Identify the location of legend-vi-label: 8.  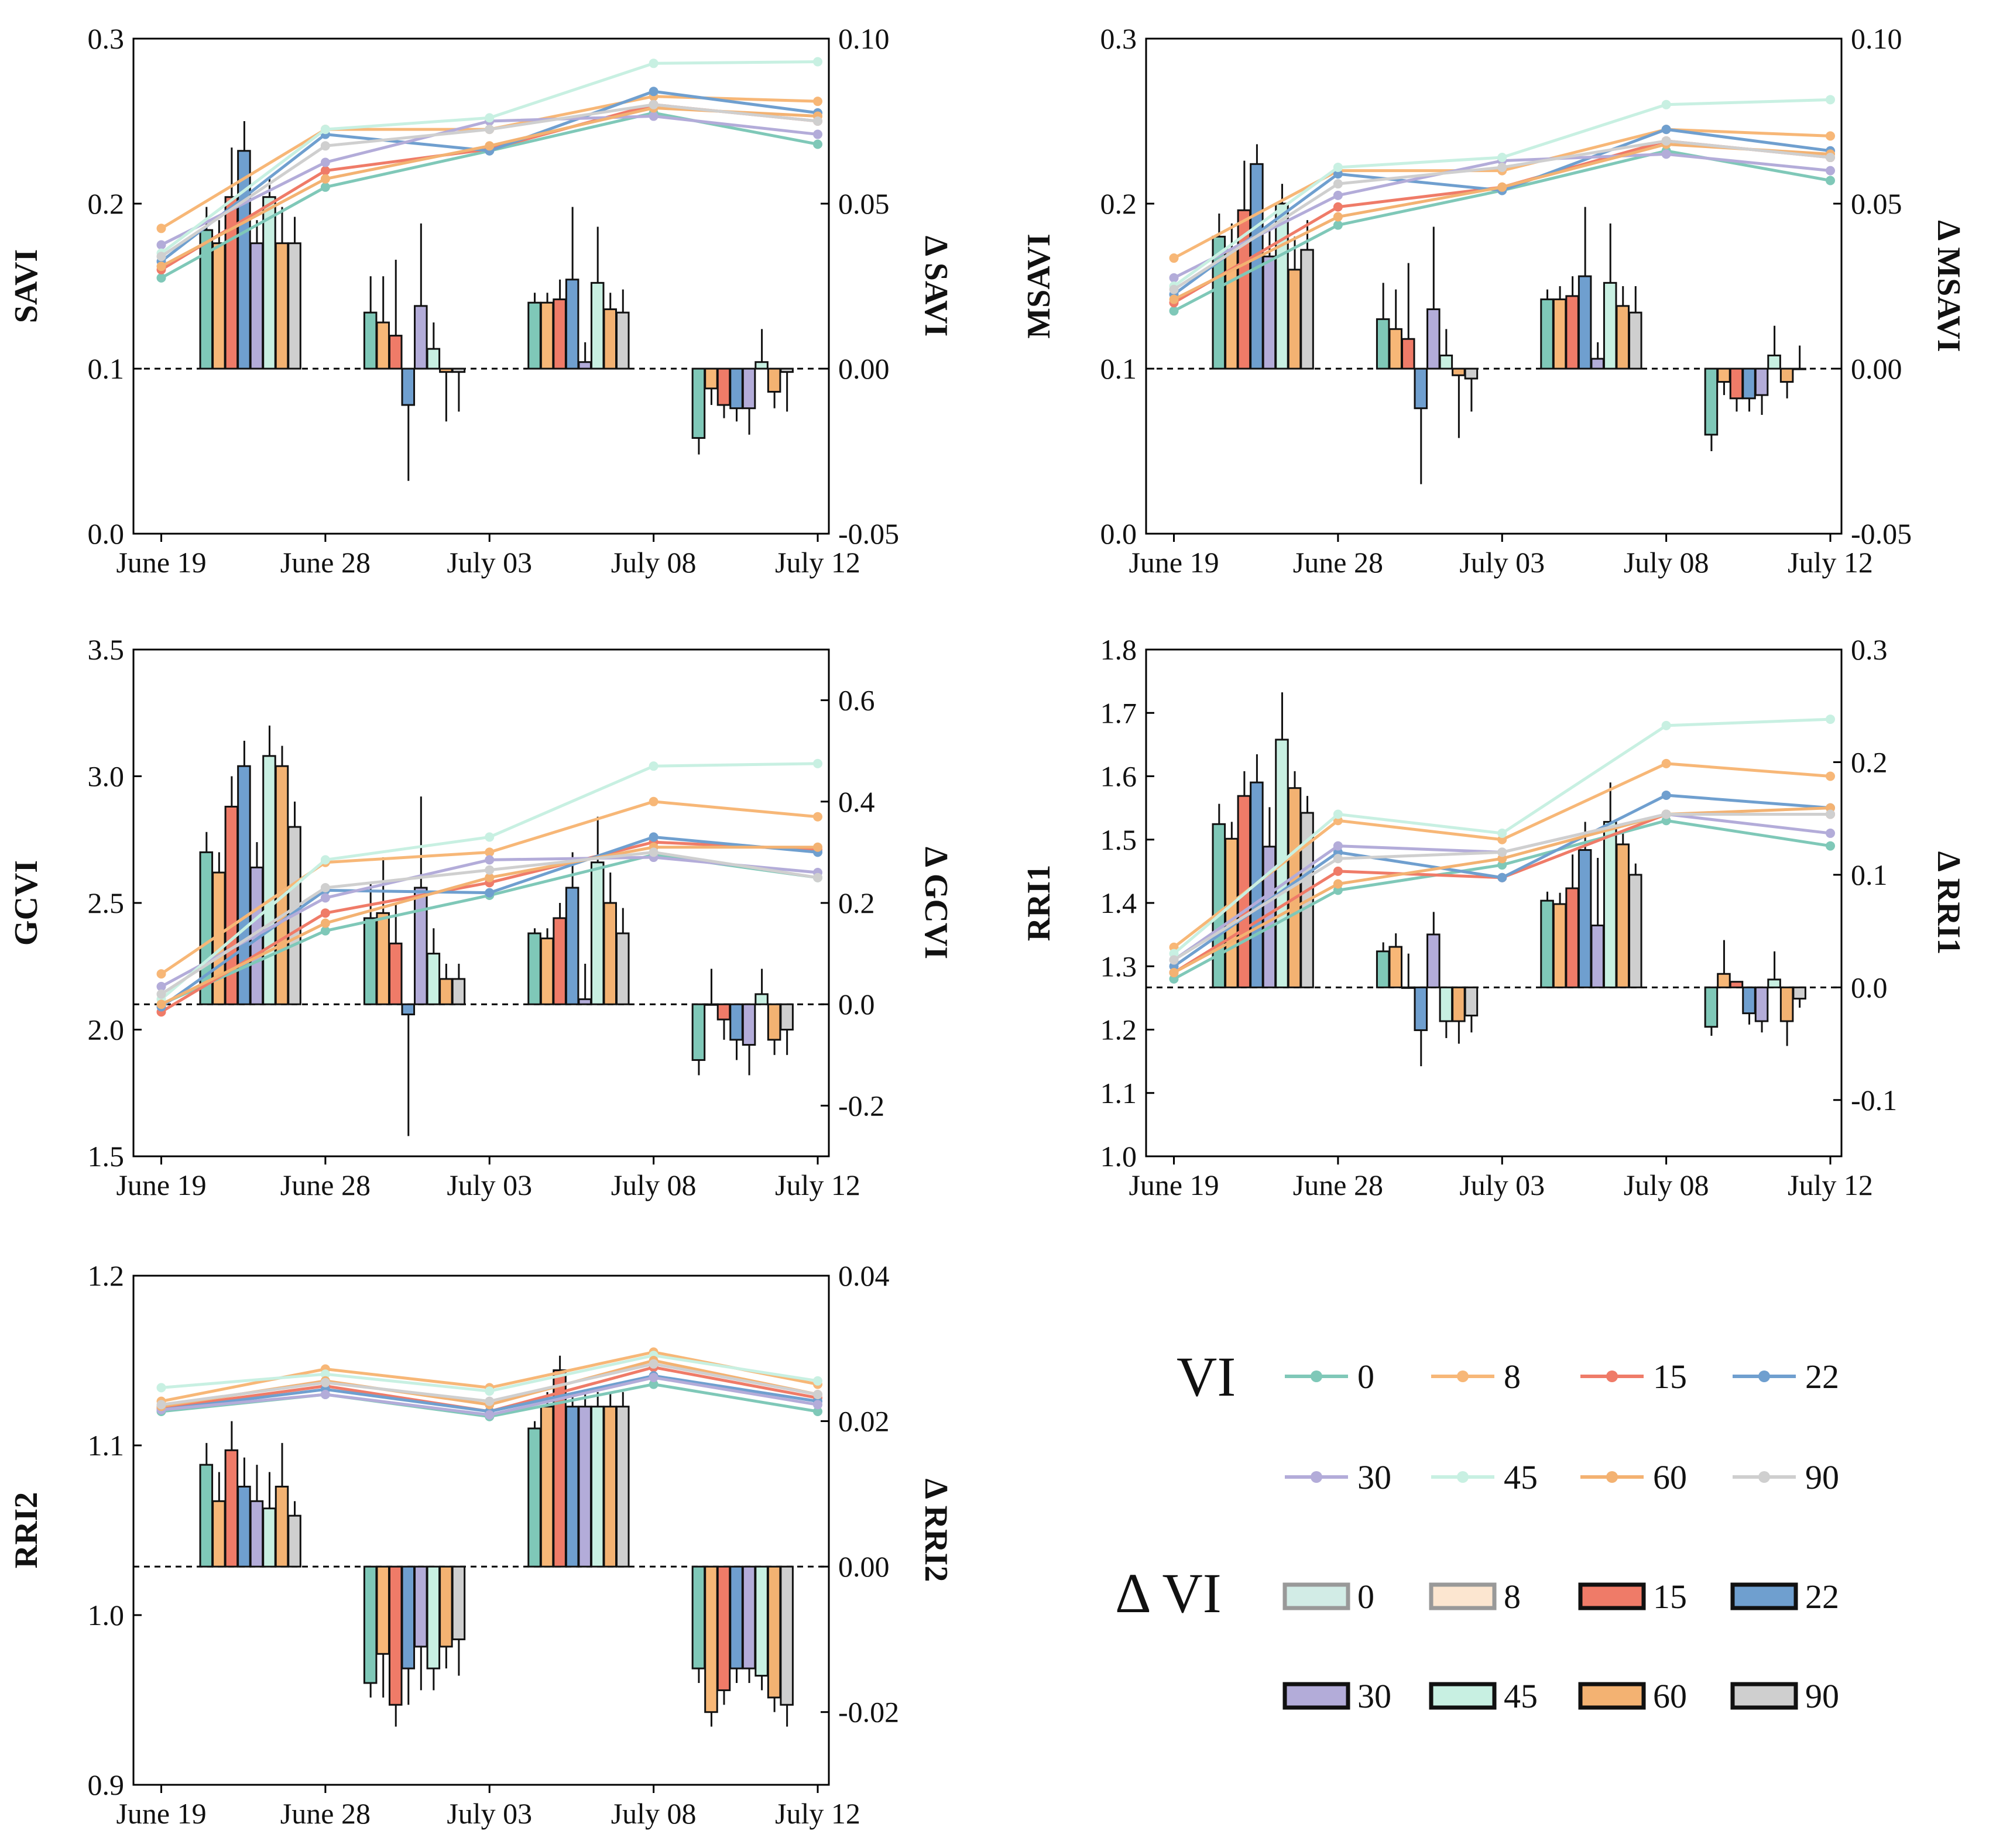
(1512, 1377).